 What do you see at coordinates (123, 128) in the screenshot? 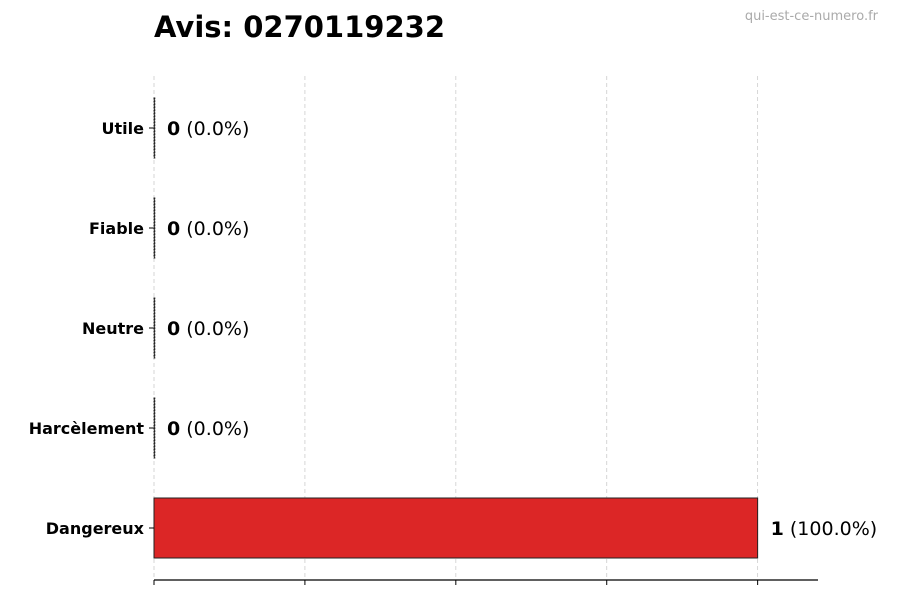
I see `category-label: Utile` at bounding box center [123, 128].